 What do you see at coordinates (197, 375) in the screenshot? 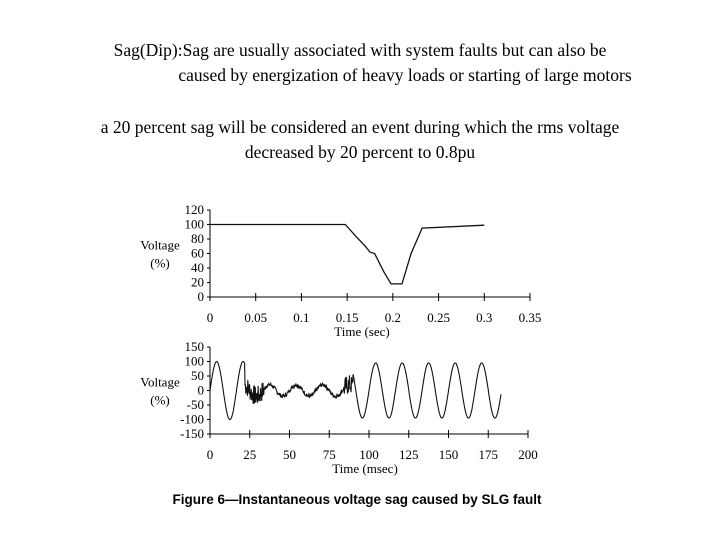
I see `y-tick-label: 50` at bounding box center [197, 375].